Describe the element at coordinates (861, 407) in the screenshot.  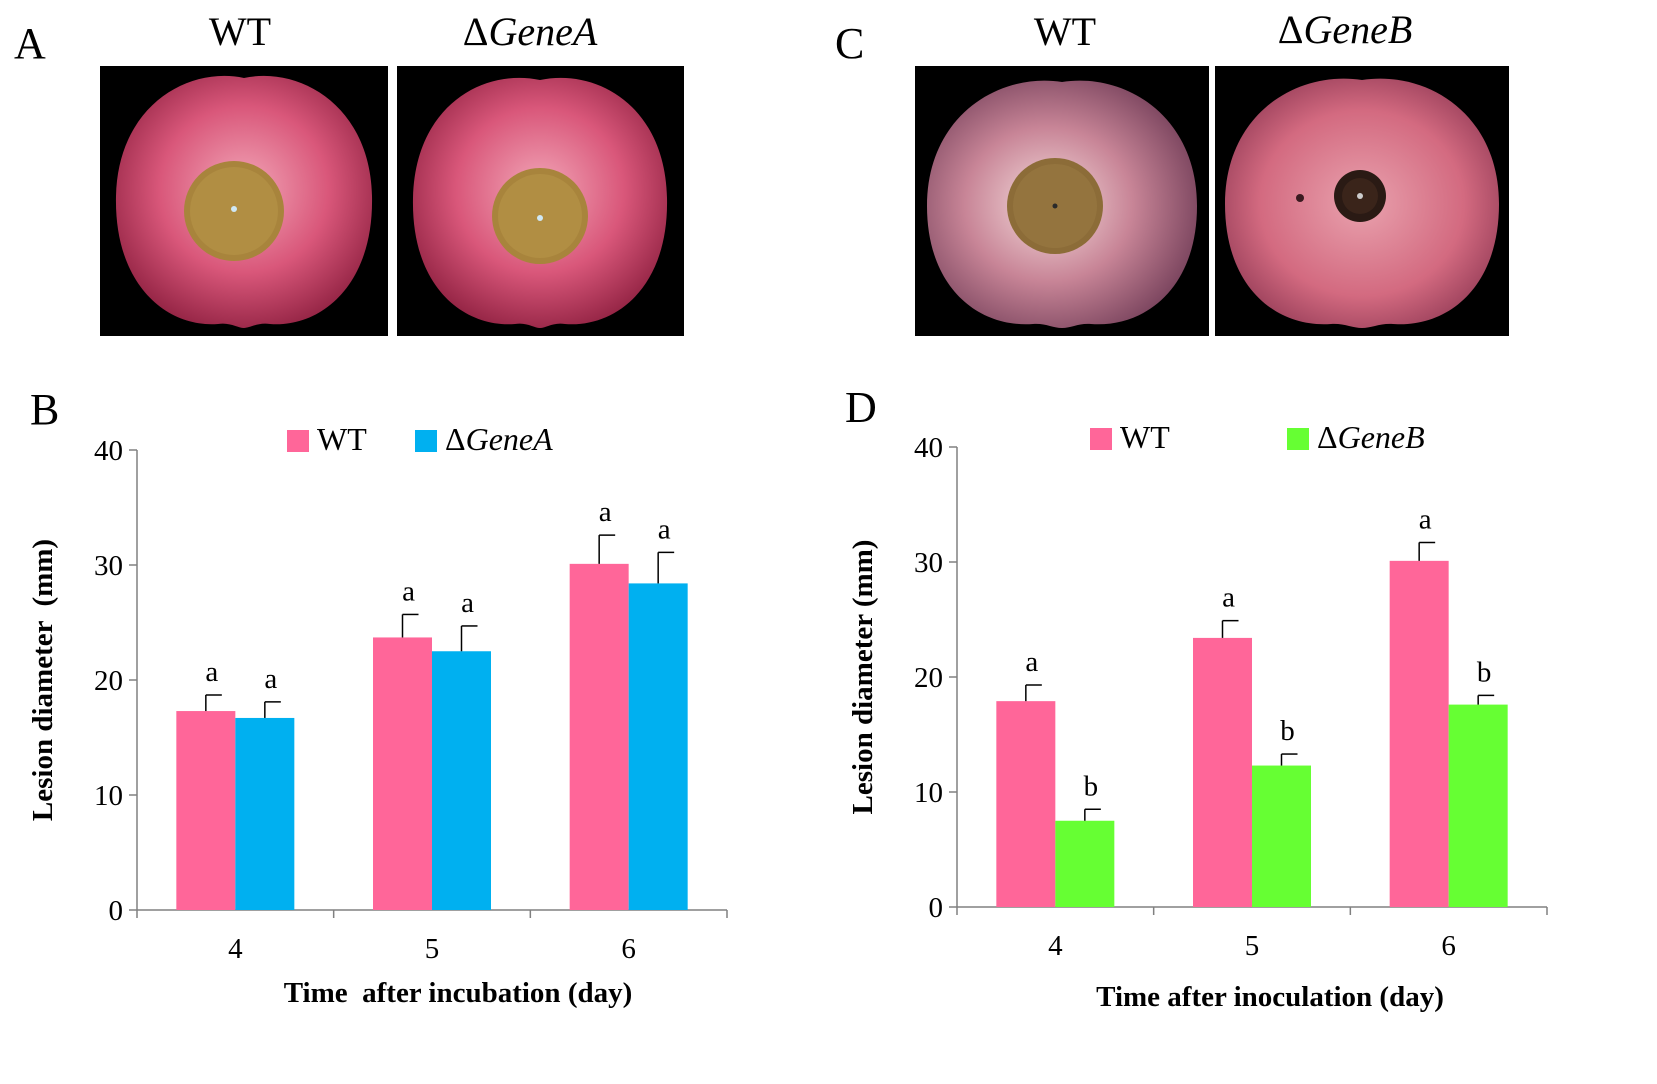
I see `panel-letter-d: D` at that location.